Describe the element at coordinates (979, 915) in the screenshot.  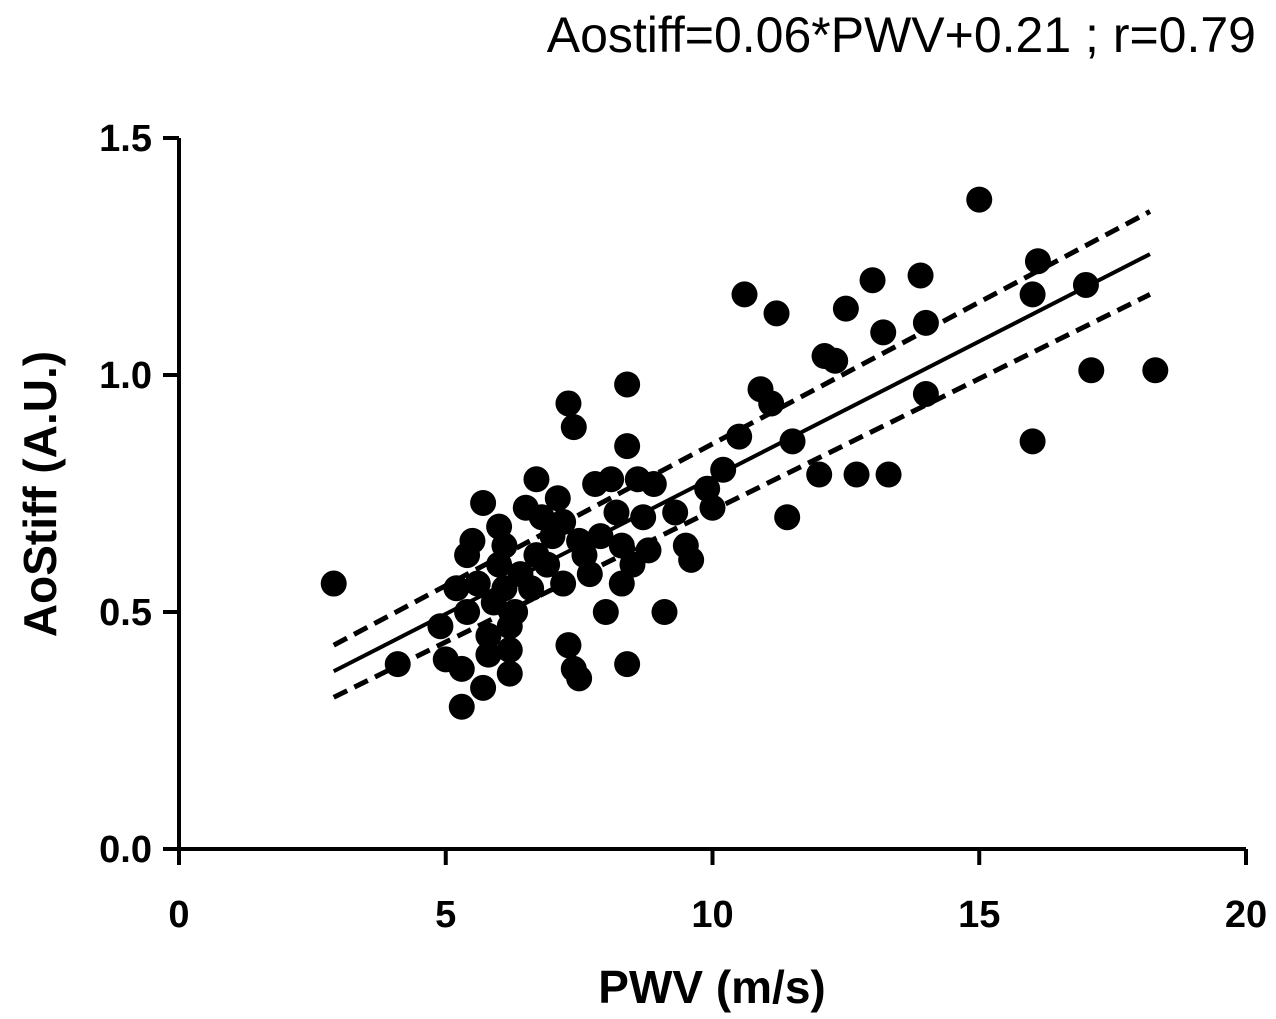
I see `x-tick-label: 15` at that location.